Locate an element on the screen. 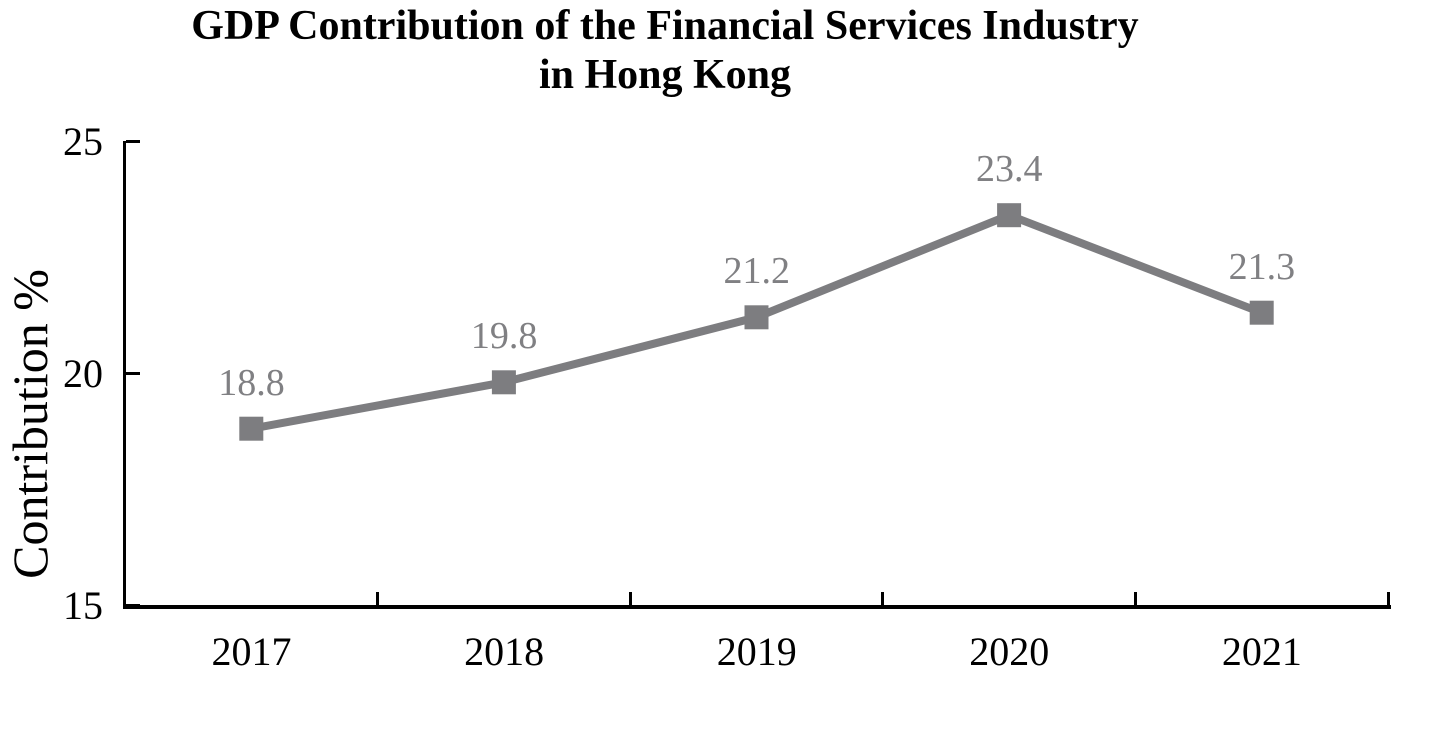 This screenshot has width=1445, height=751. data-label: 18.8 is located at coordinates (251, 382).